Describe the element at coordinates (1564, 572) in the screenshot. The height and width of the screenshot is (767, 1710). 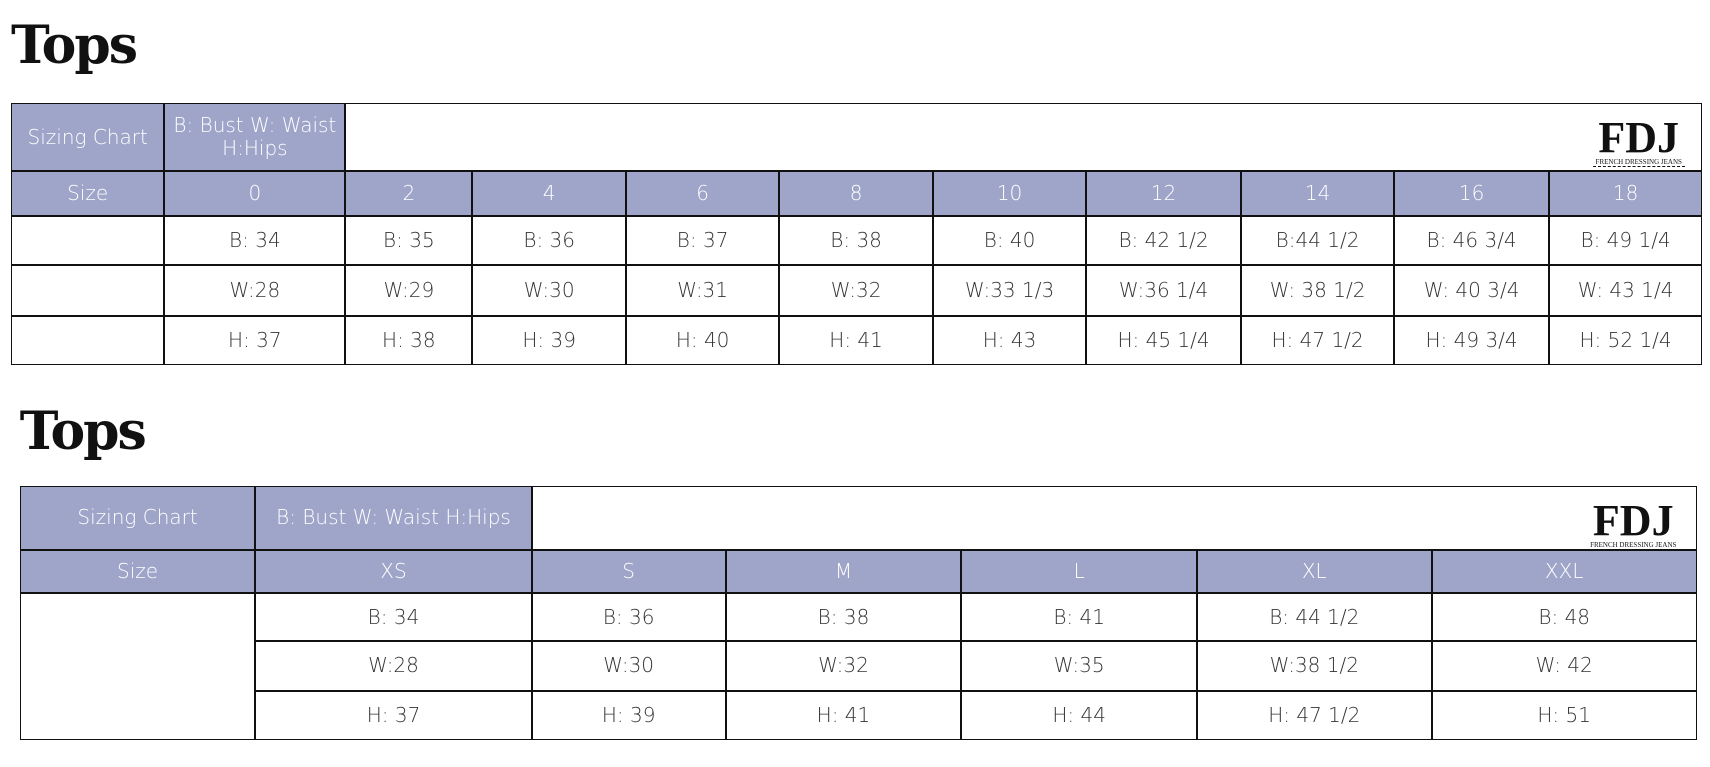
I see `size-header: XXL` at that location.